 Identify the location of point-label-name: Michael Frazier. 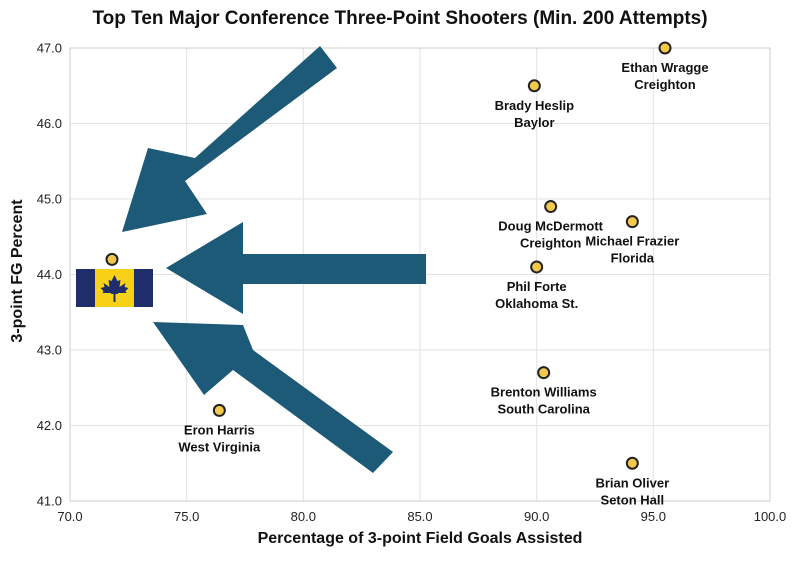
(632, 241).